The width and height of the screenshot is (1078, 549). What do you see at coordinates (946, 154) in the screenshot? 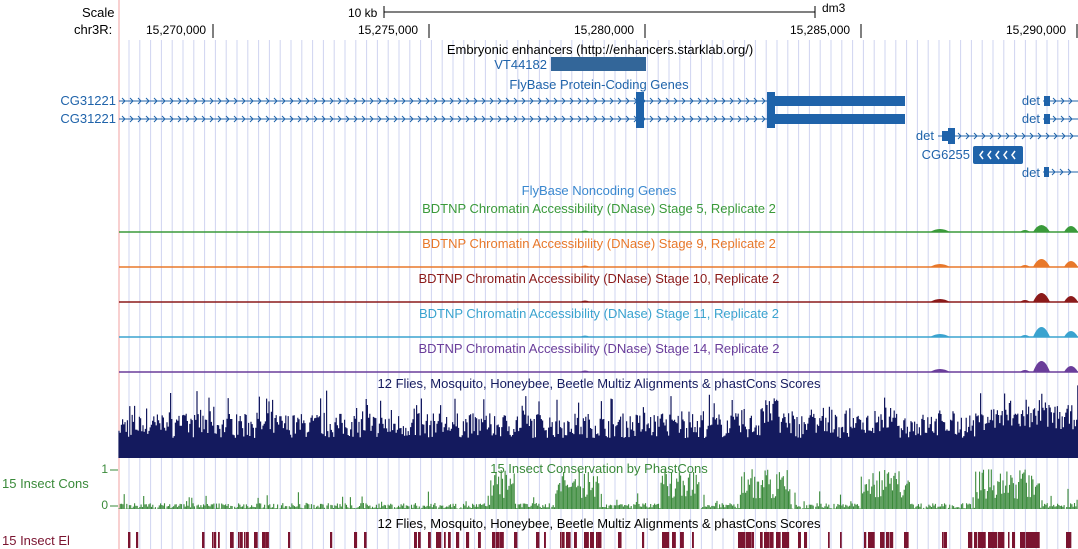
I see `gene-label-cg6255: CG6255` at bounding box center [946, 154].